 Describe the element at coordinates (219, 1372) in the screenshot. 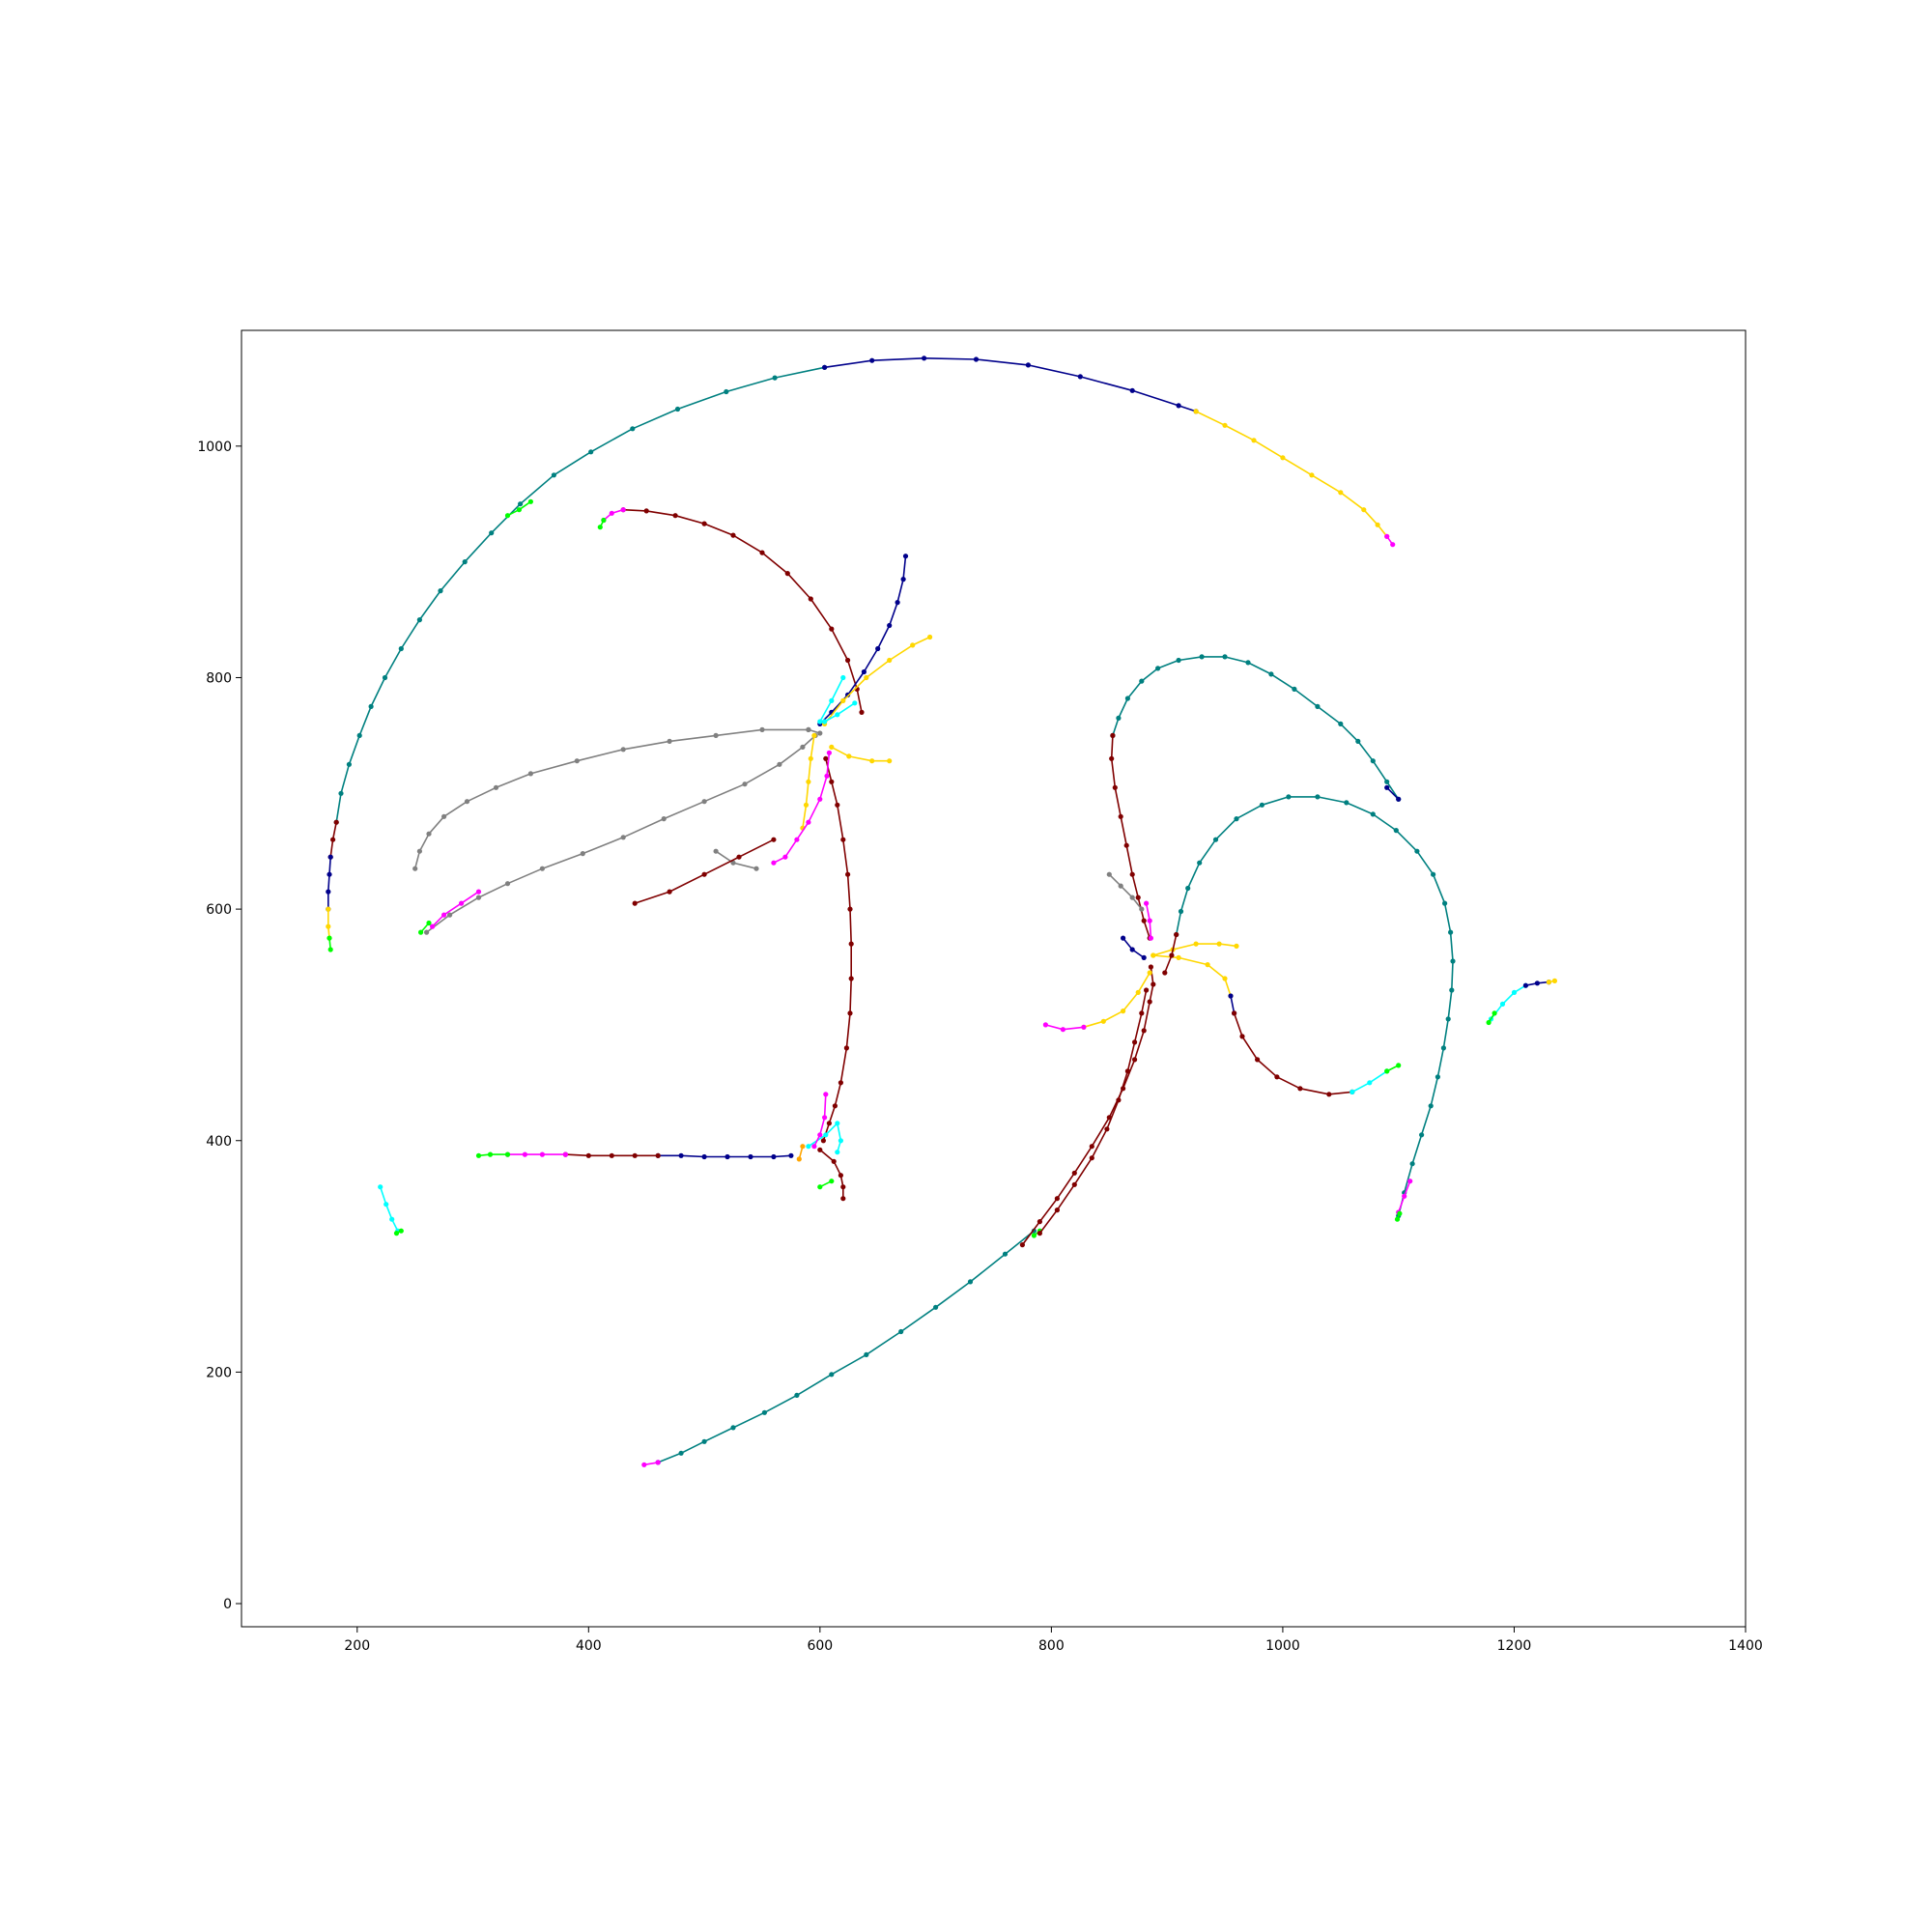

I see `y-tick-label: 200` at that location.